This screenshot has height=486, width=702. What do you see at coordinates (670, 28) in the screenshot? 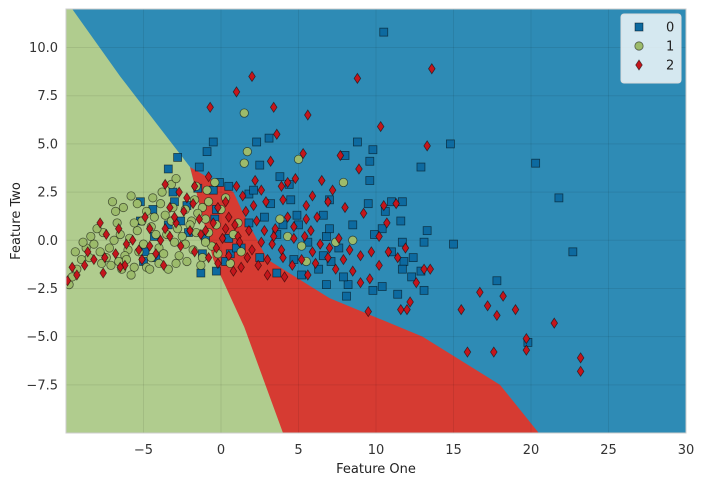
I see `legend-label-0: 0` at bounding box center [670, 28].